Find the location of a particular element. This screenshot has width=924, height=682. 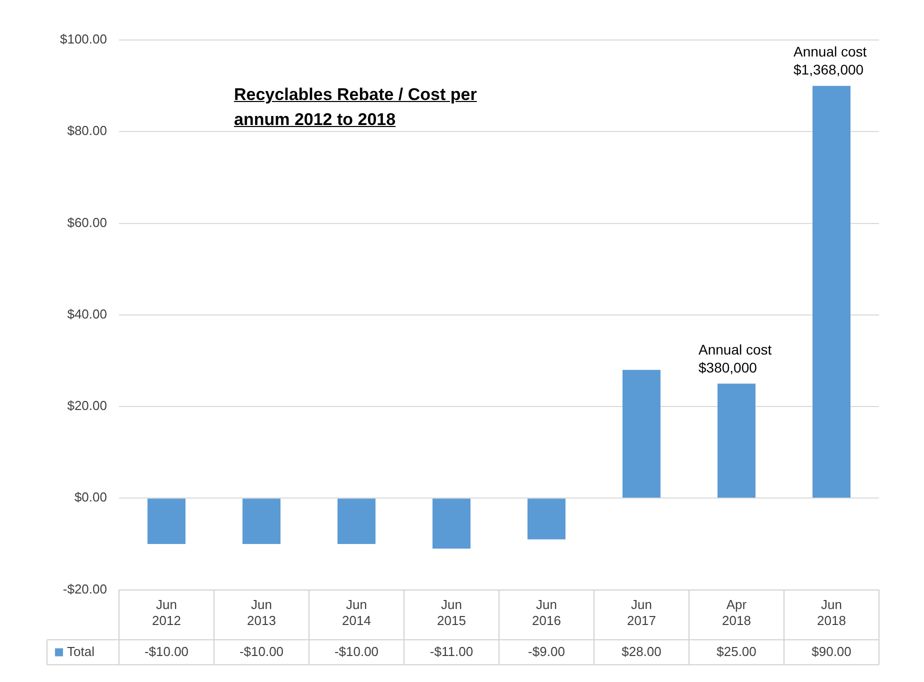

x-tick-label: Jun 2018 is located at coordinates (831, 612).